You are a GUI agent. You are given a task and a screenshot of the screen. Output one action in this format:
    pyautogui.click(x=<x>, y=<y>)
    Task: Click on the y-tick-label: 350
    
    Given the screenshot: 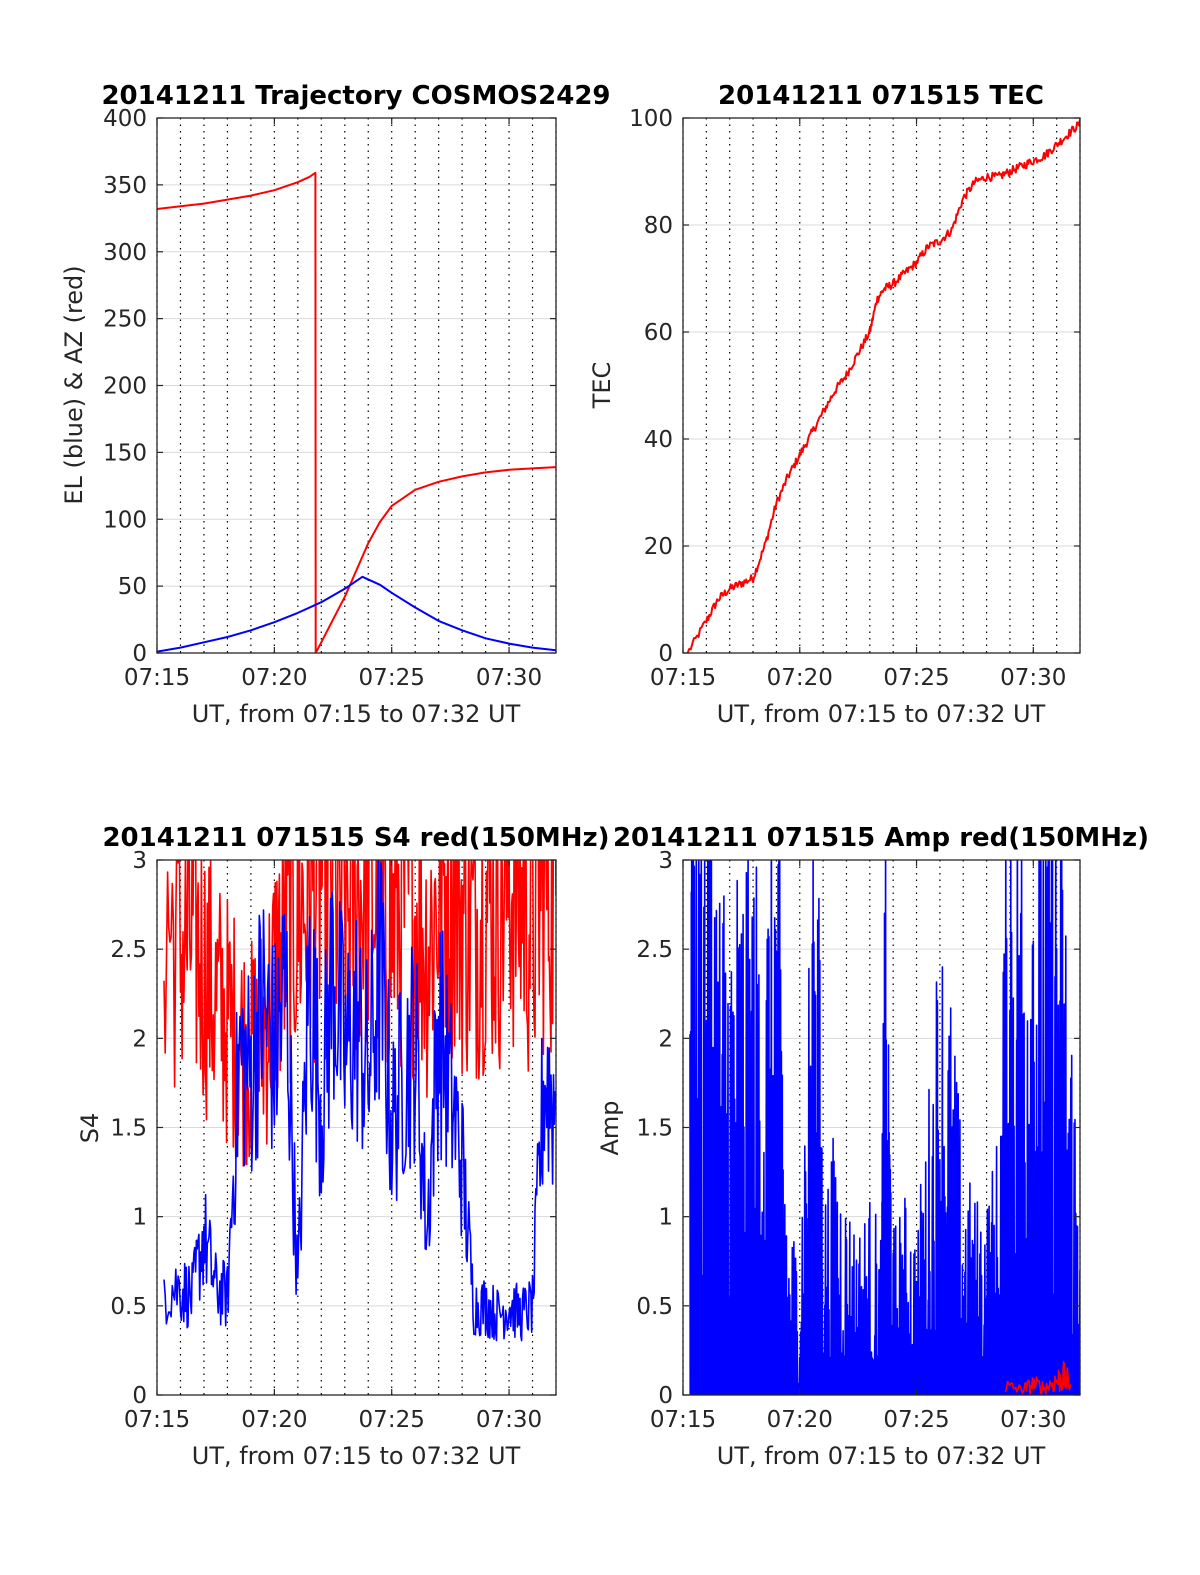 What is the action you would take?
    pyautogui.click(x=125, y=186)
    